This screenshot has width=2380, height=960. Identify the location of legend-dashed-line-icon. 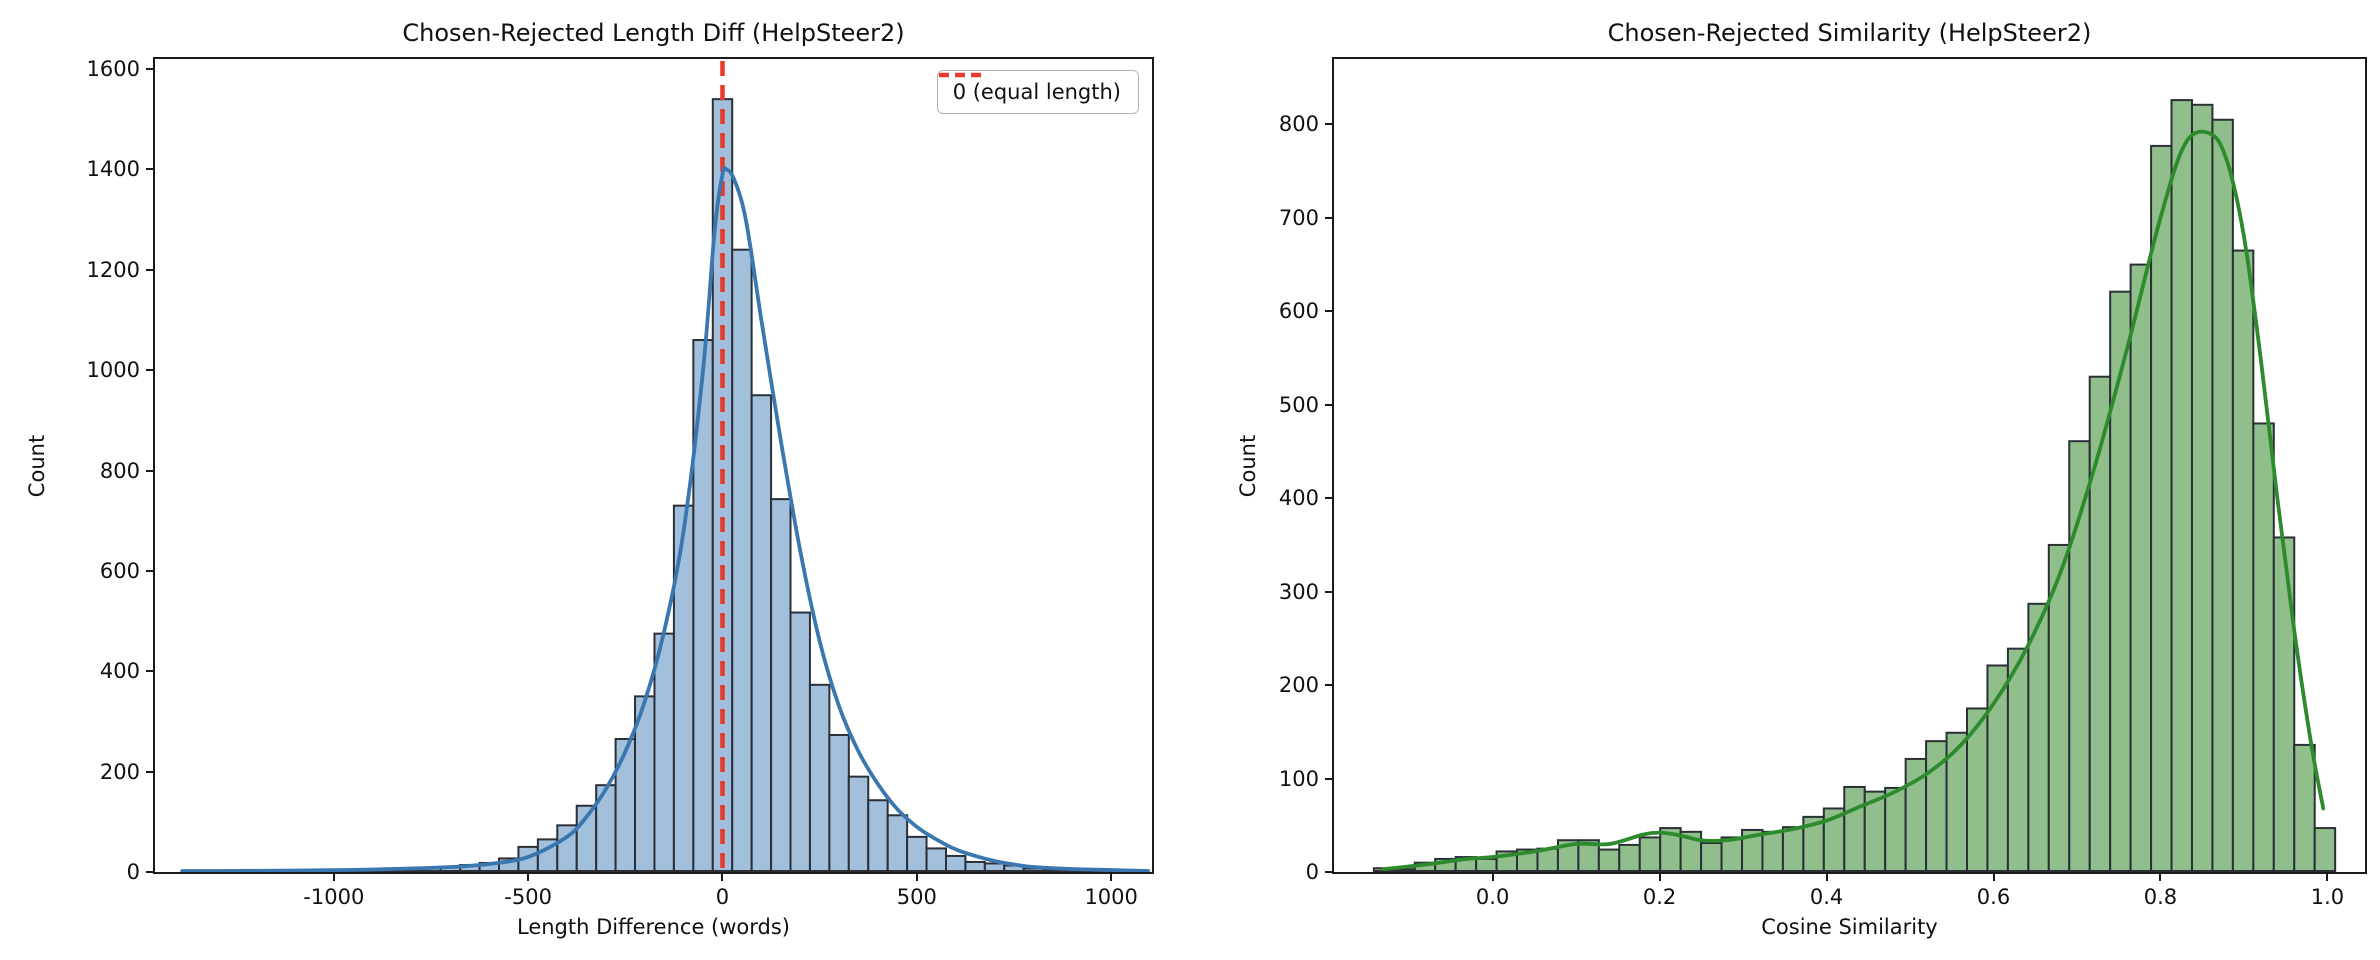
(959, 75).